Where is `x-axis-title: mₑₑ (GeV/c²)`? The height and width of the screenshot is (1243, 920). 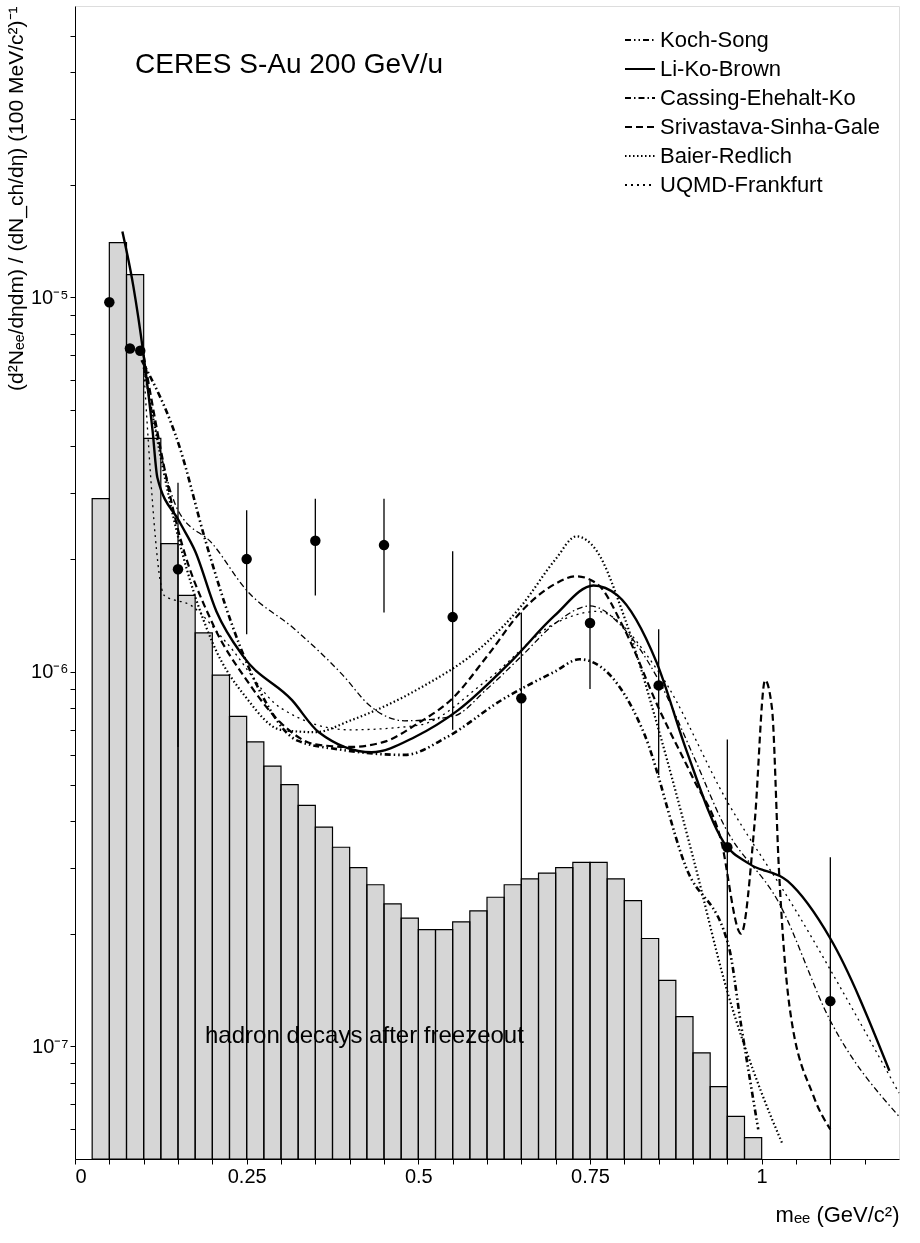
x-axis-title: mₑₑ (GeV/c²) is located at coordinates (837, 1214).